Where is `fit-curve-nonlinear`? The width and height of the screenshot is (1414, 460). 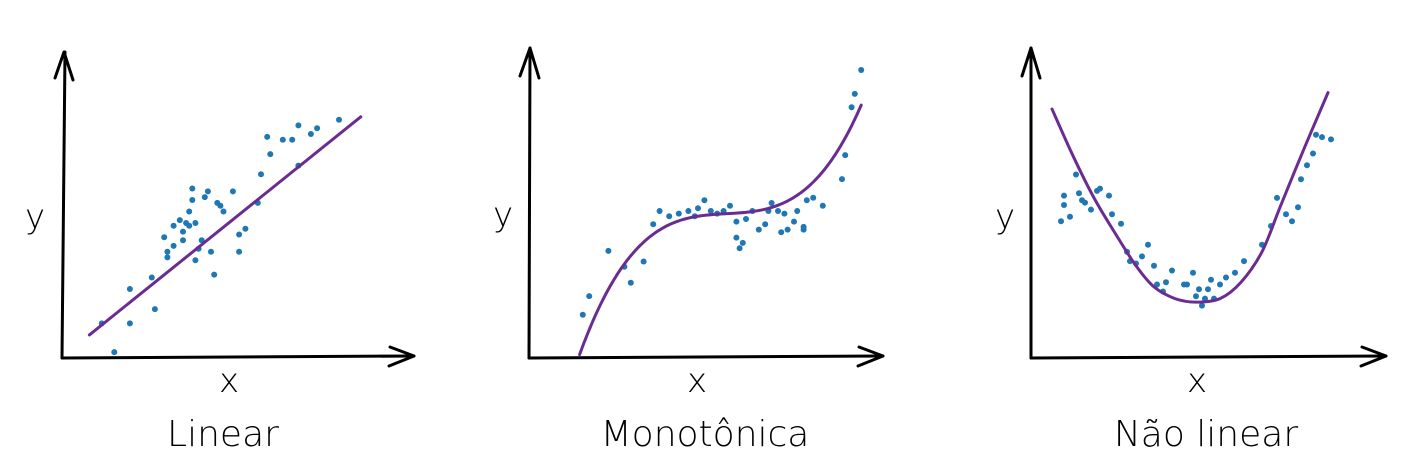 fit-curve-nonlinear is located at coordinates (1190, 197).